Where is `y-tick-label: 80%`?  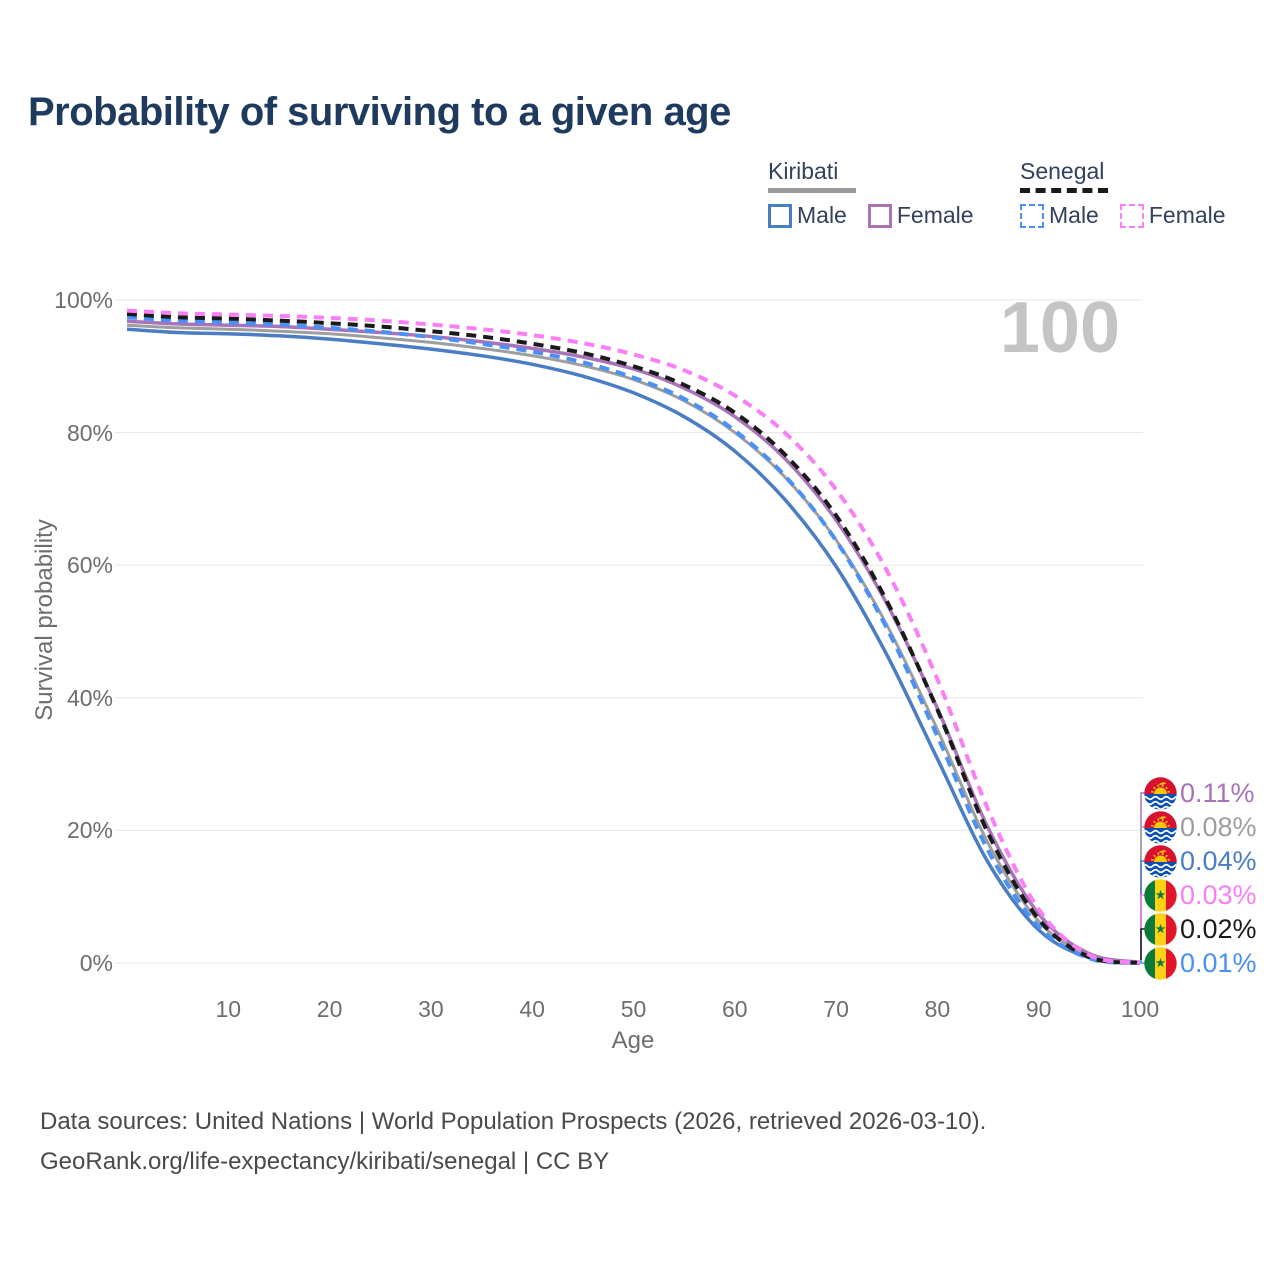
y-tick-label: 80% is located at coordinates (89, 432).